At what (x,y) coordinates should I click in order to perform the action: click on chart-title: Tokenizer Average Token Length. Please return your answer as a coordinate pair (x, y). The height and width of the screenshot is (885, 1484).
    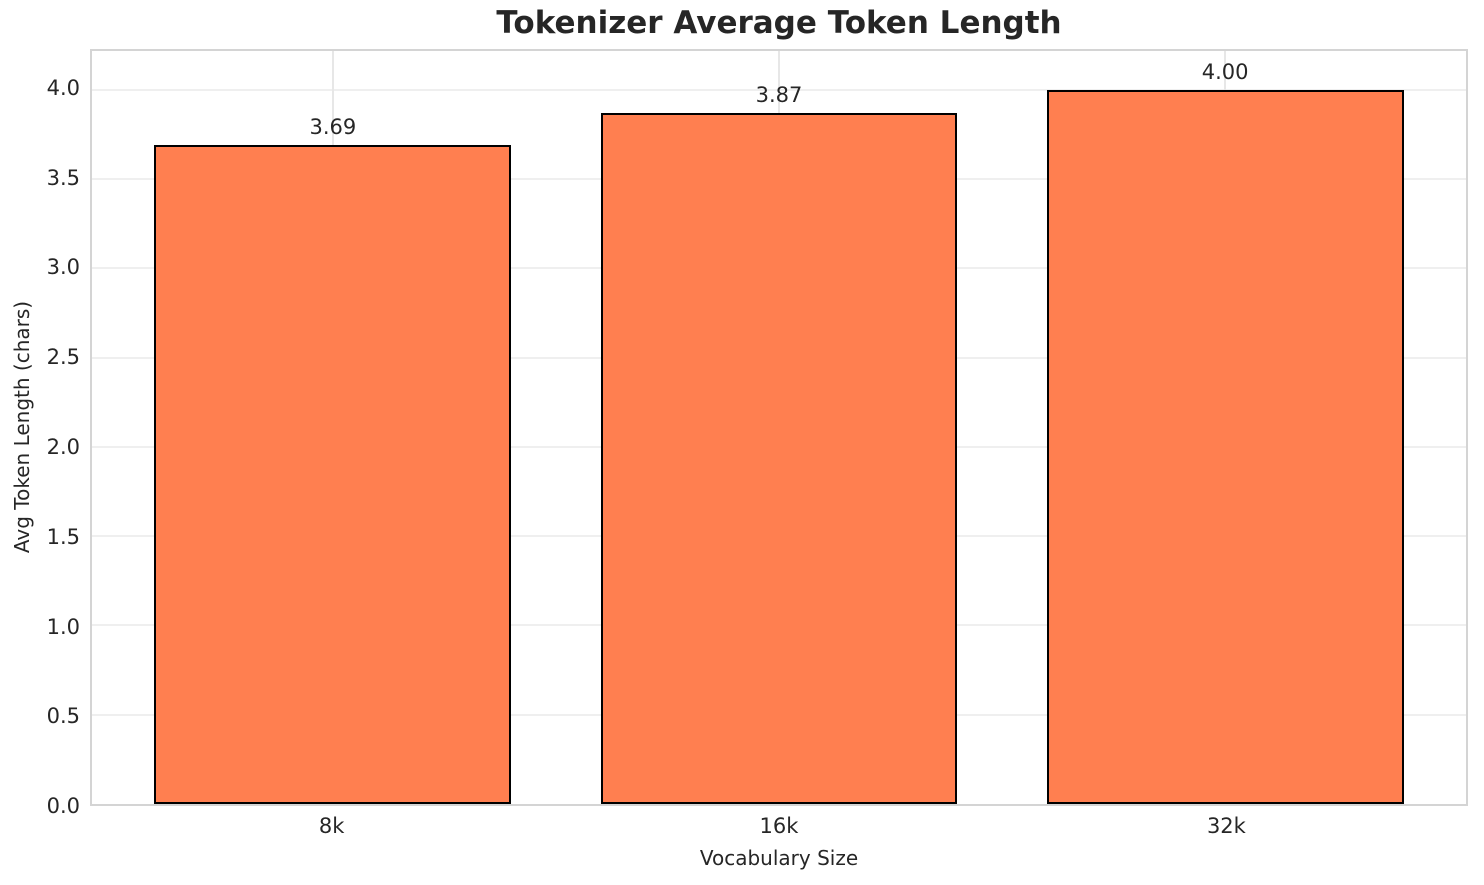
    Looking at the image, I should click on (779, 23).